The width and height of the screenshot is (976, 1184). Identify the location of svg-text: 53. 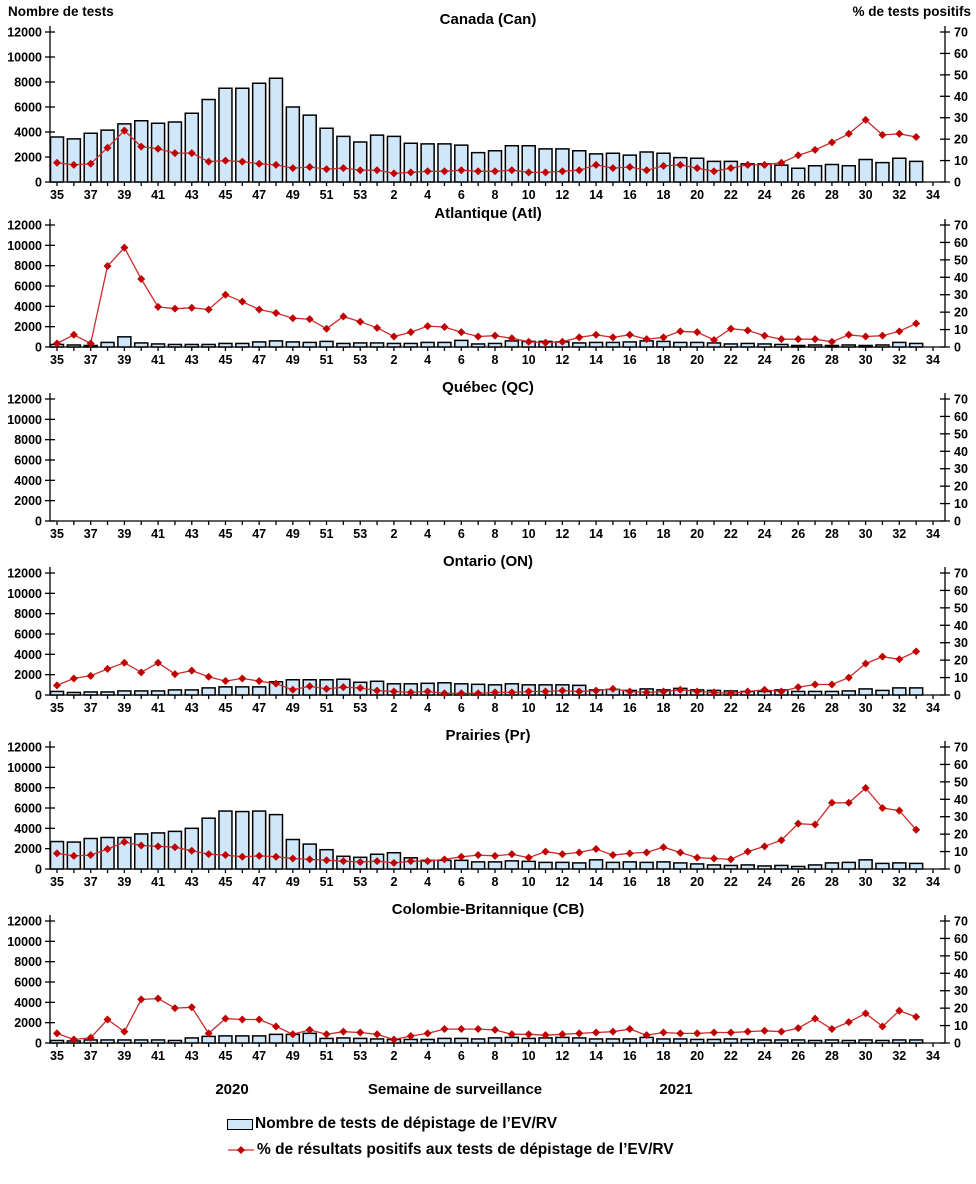
(360, 1056).